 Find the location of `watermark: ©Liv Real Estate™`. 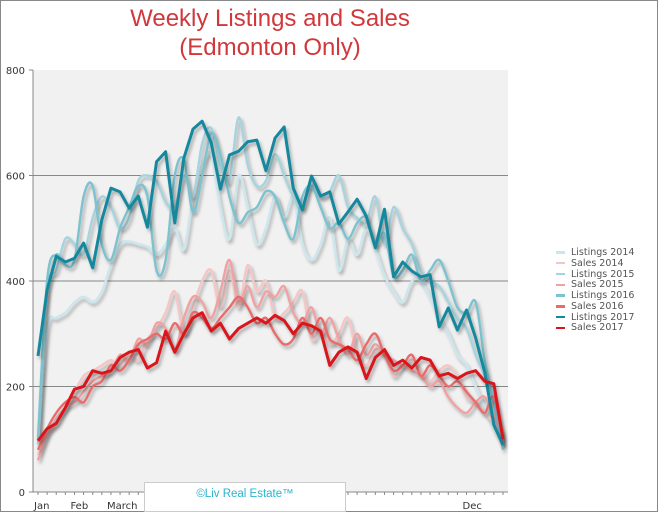

watermark: ©Liv Real Estate™ is located at coordinates (245, 497).